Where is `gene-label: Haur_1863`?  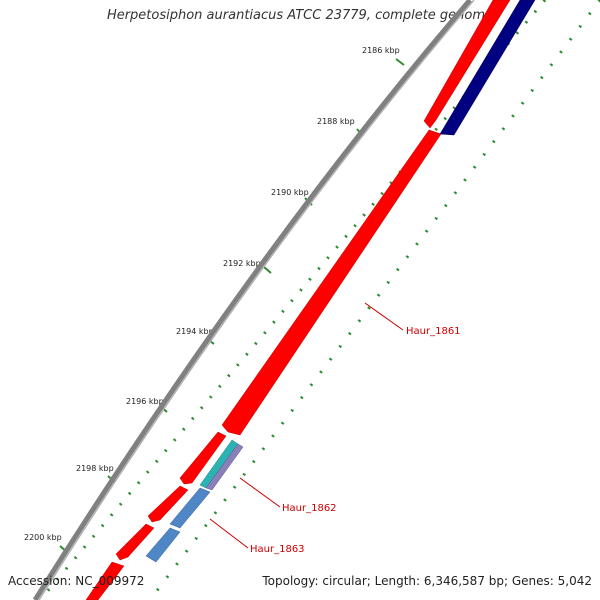 gene-label: Haur_1863 is located at coordinates (277, 549).